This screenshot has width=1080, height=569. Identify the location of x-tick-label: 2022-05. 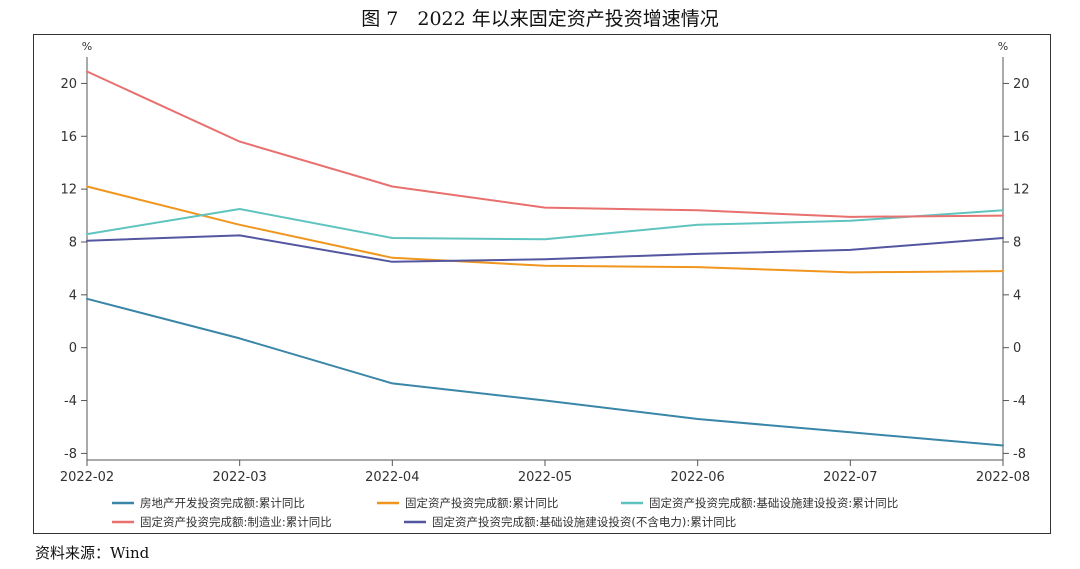
(545, 477).